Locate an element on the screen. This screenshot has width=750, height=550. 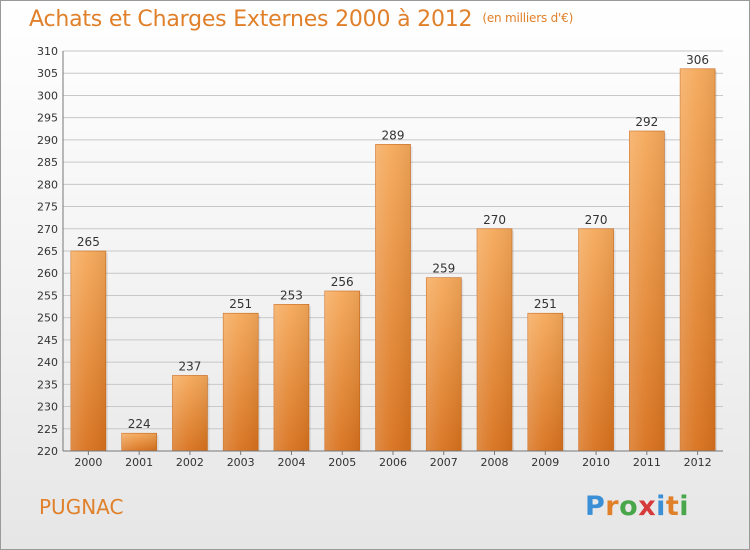
y-tick-label: 225 is located at coordinates (47, 429).